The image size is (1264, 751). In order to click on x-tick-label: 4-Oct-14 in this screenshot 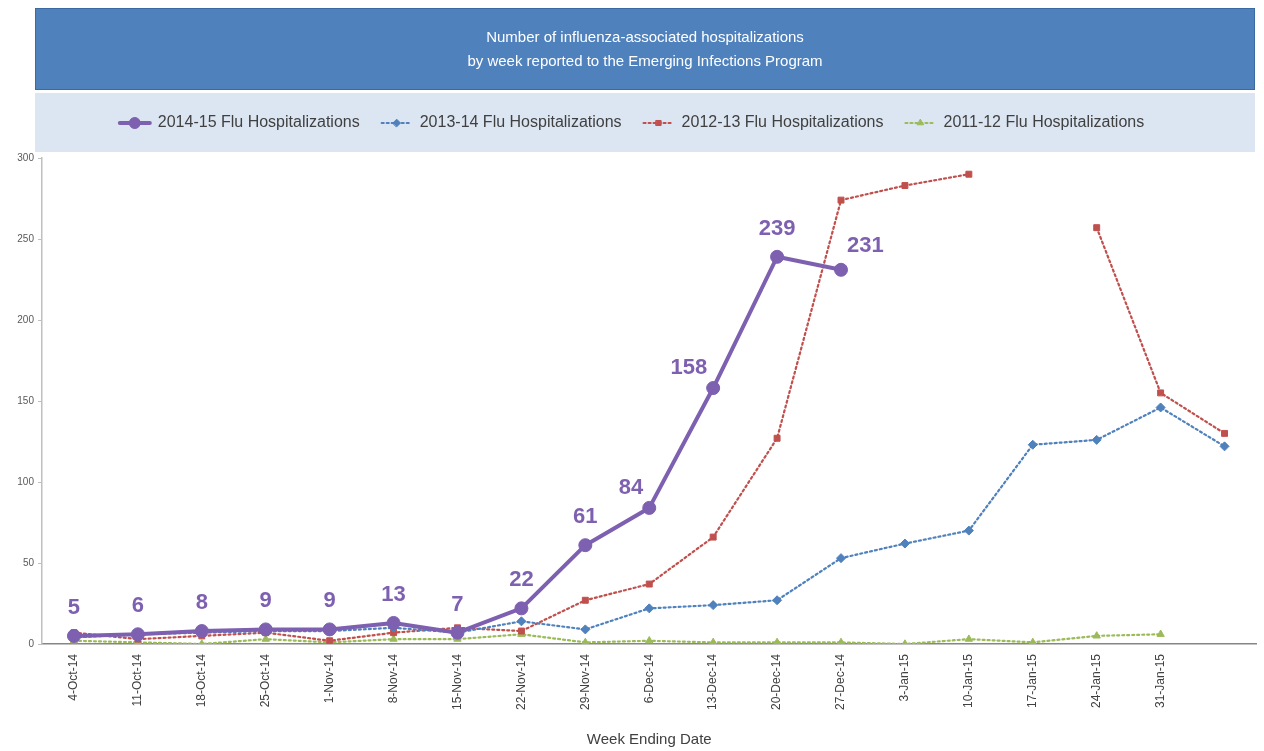, I will do `click(73, 677)`.